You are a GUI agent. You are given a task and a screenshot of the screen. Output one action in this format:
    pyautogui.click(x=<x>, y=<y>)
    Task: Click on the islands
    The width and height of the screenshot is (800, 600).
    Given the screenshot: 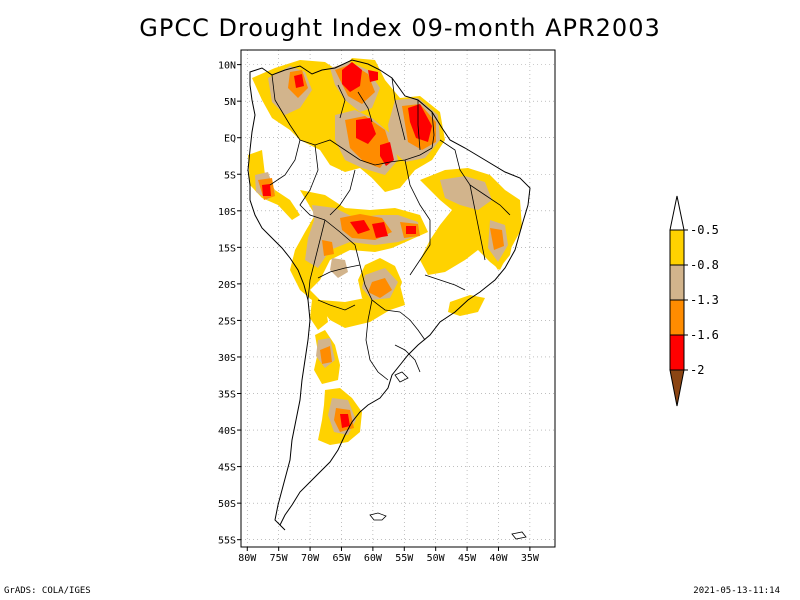 What is the action you would take?
    pyautogui.click(x=448, y=455)
    